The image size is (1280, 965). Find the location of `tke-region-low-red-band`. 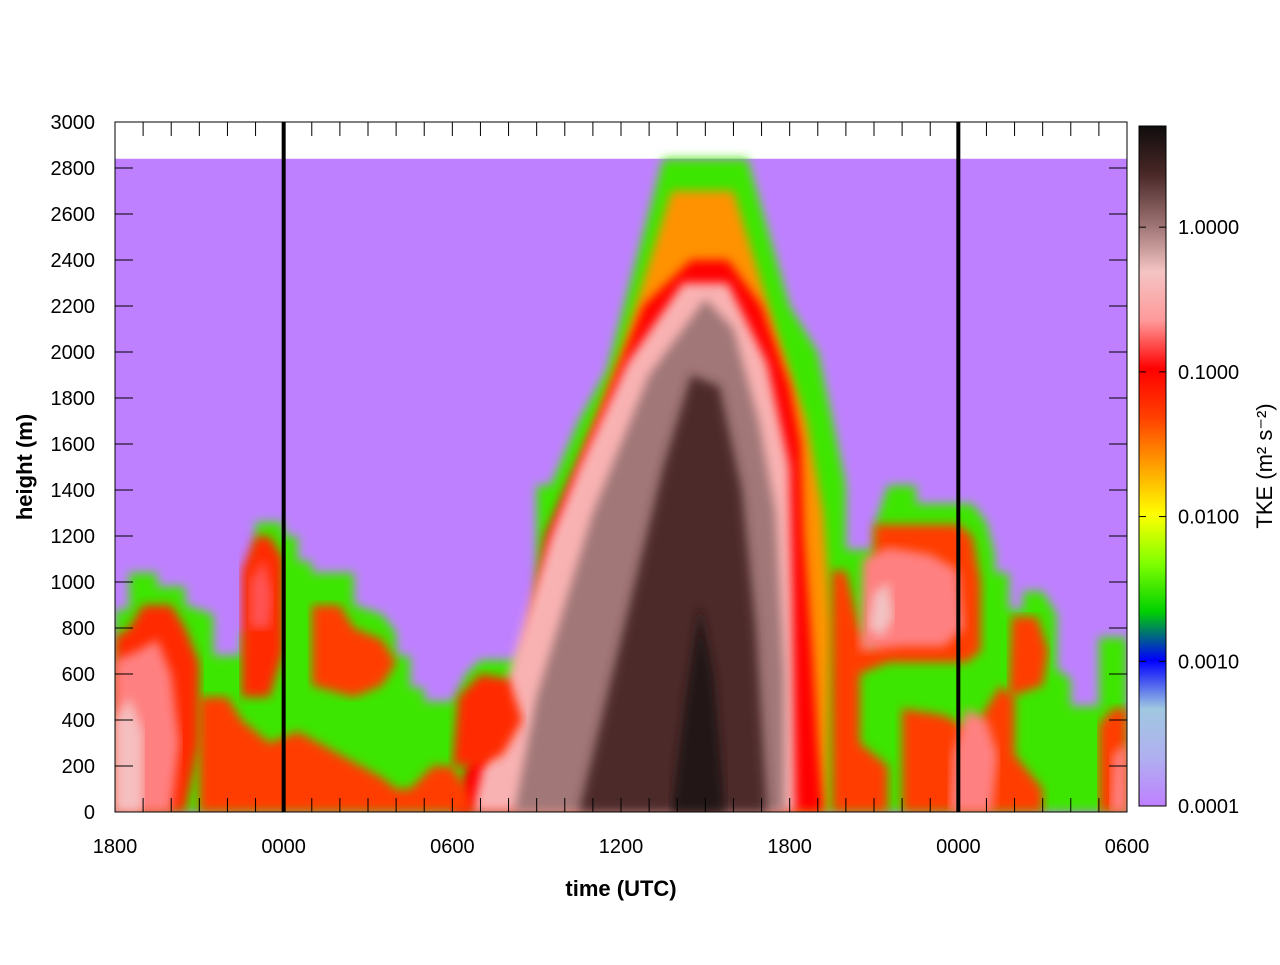

tke-region-low-red-band is located at coordinates (336, 754).